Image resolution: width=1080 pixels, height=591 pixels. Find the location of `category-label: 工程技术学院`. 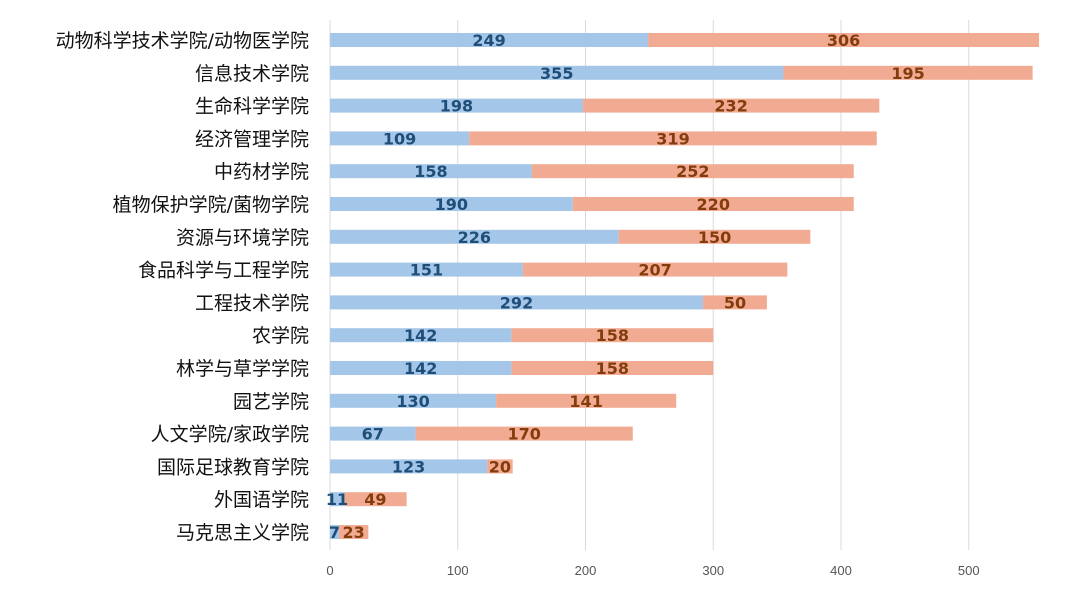

category-label: 工程技术学院 is located at coordinates (252, 303).